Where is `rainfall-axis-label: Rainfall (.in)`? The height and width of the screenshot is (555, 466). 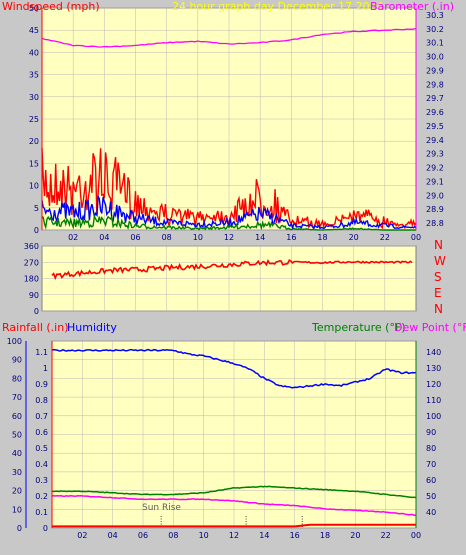
rainfall-axis-label: Rainfall (.in) is located at coordinates (35, 327).